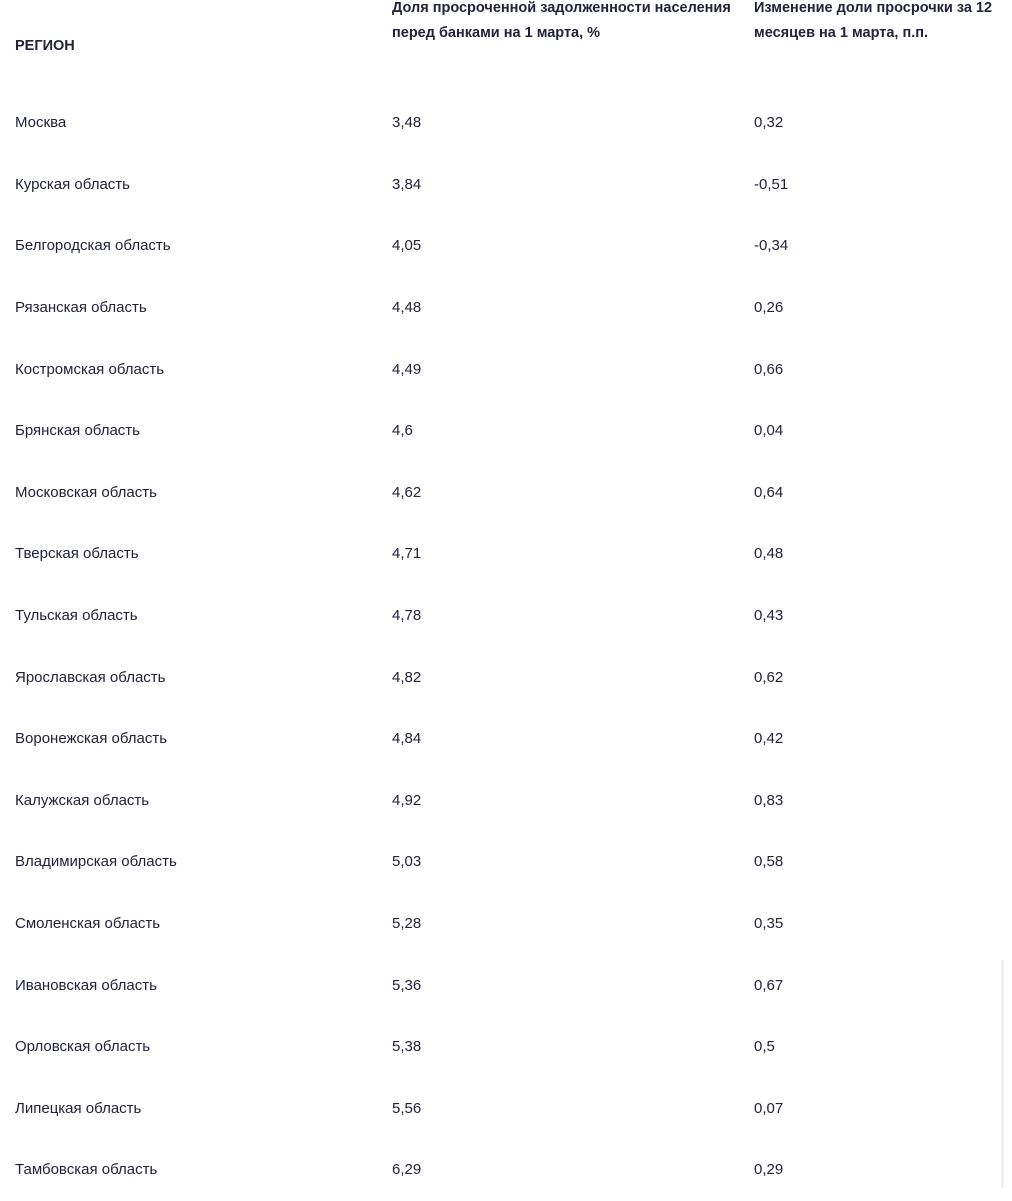  What do you see at coordinates (769, 431) in the screenshot?
I see `cell-share-change: 0,04` at bounding box center [769, 431].